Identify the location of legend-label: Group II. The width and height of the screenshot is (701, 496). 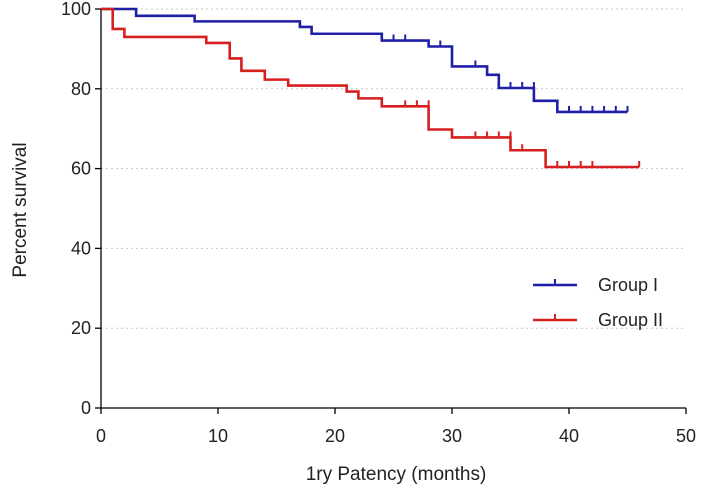
(630, 320).